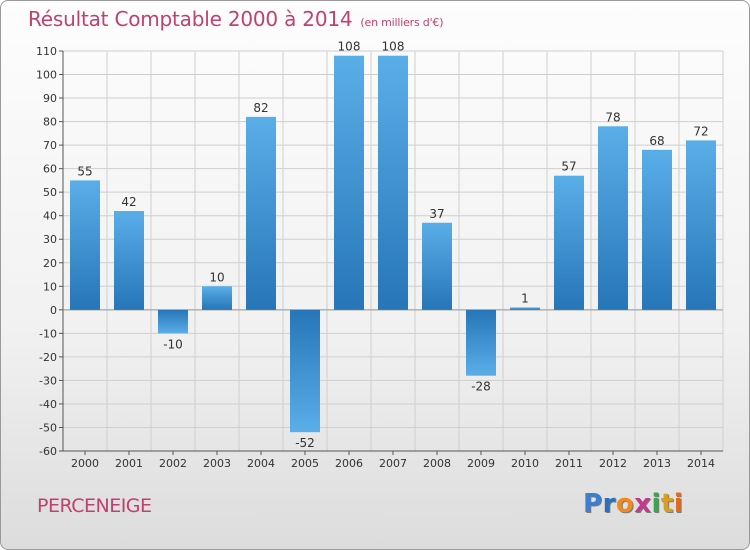  I want to click on x-tick-label: 2004, so click(261, 463).